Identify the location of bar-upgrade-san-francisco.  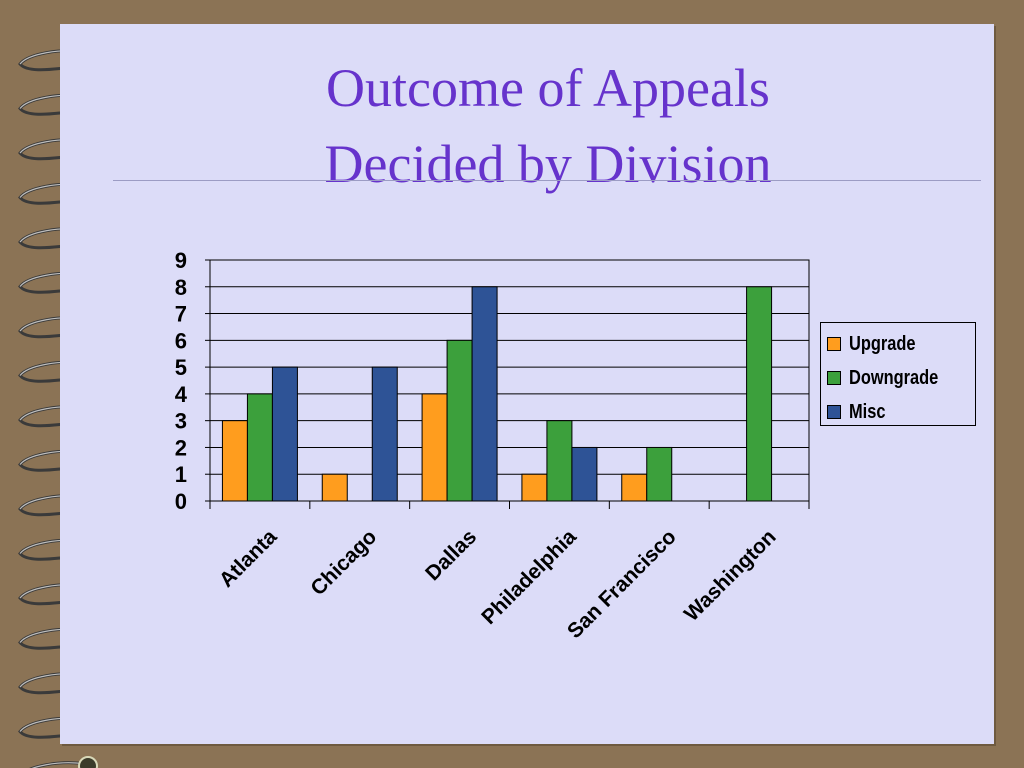
(634, 487).